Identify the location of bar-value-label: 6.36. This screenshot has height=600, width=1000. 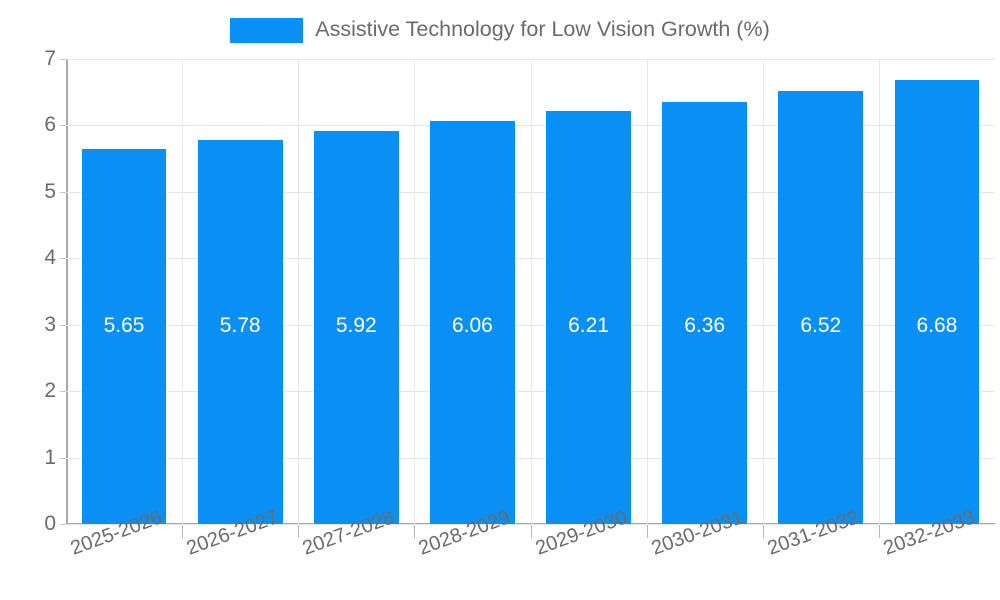
(705, 325).